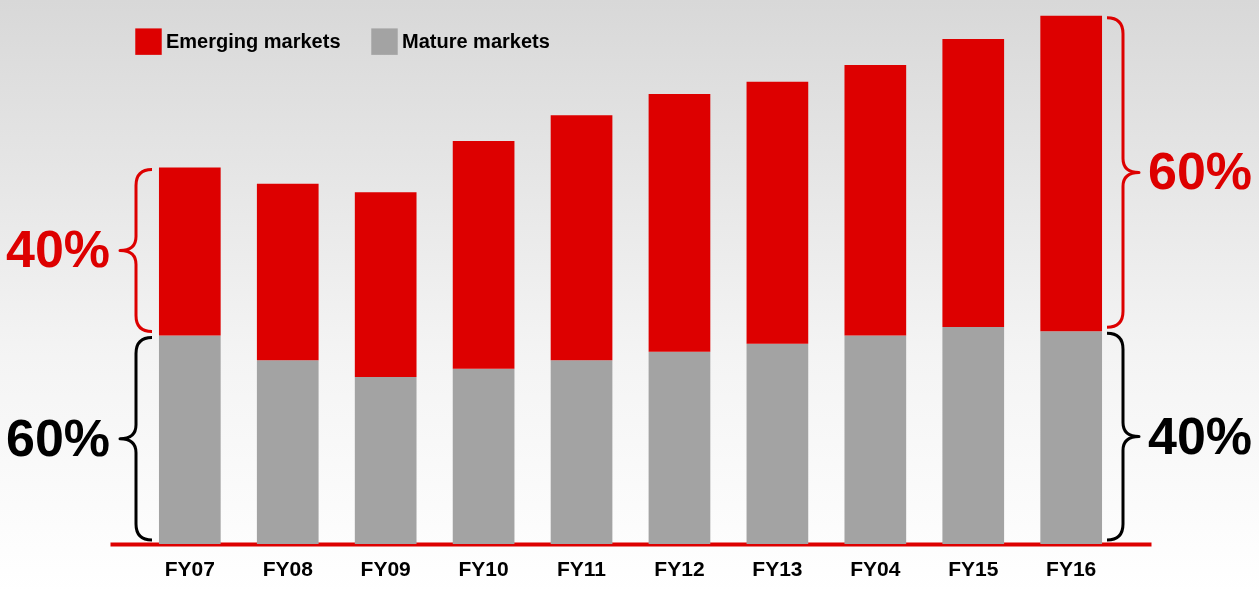 The width and height of the screenshot is (1259, 592). I want to click on x-tick-label: FY12, so click(679, 568).